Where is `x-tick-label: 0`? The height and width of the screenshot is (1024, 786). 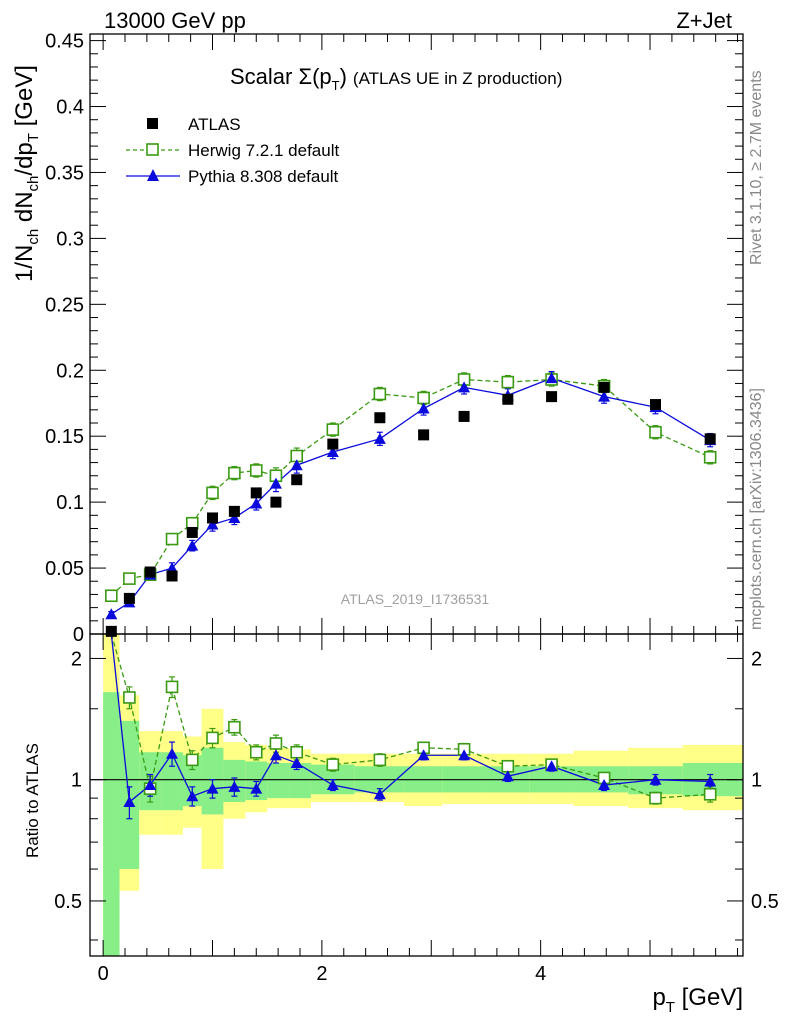 x-tick-label: 0 is located at coordinates (103, 974).